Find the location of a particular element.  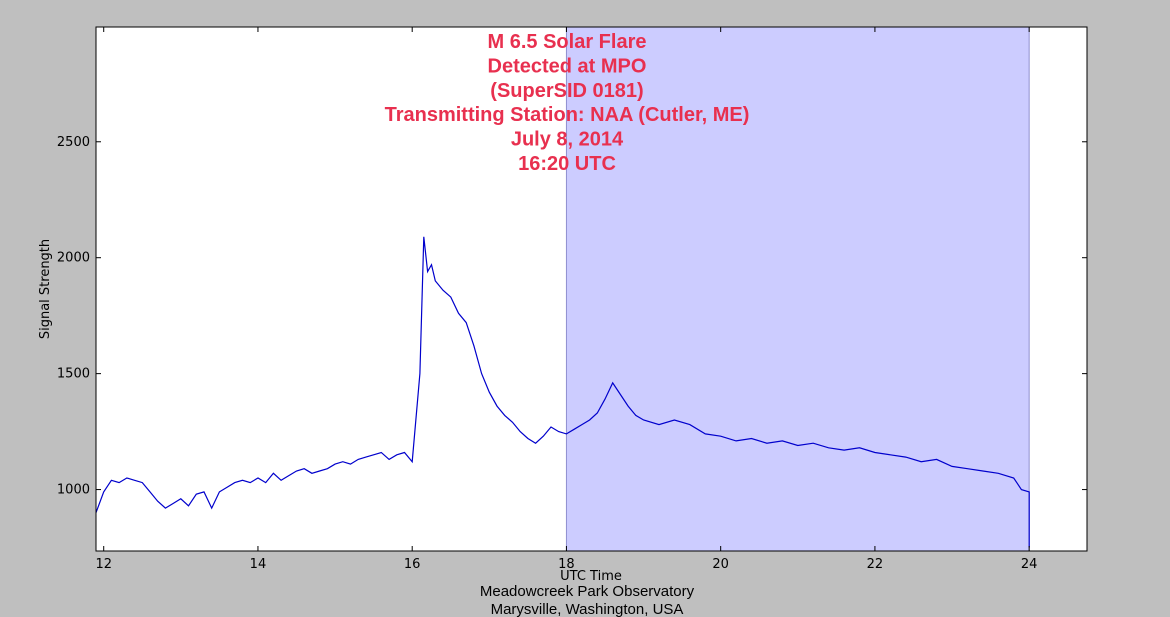

y-tick-label: 1000 is located at coordinates (73, 490).